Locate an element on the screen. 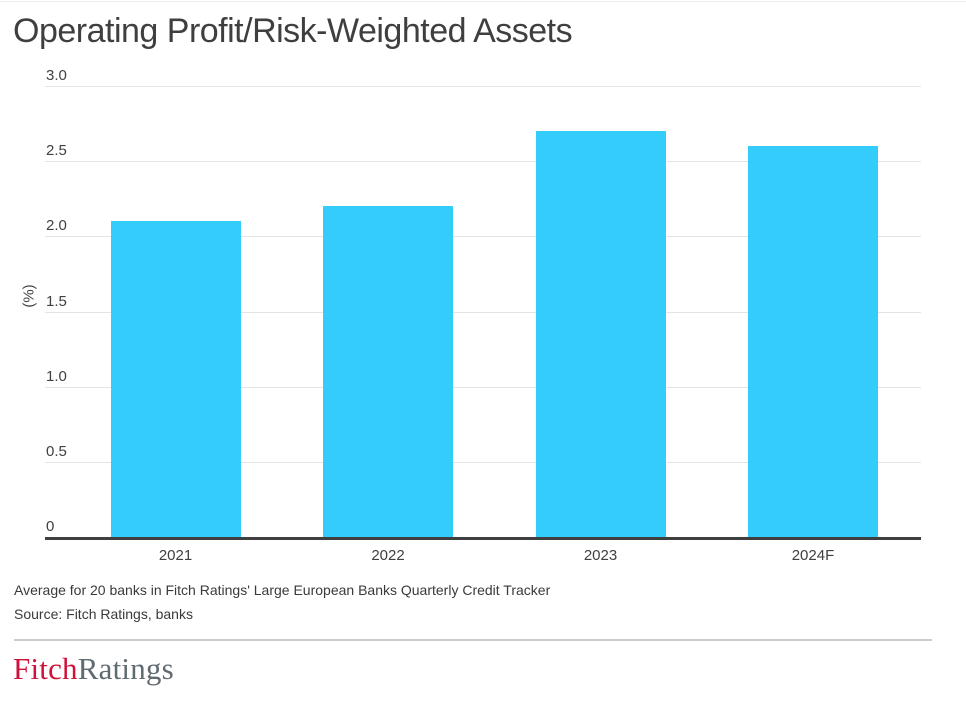 Image resolution: width=966 pixels, height=716 pixels. x-axis-line is located at coordinates (483, 538).